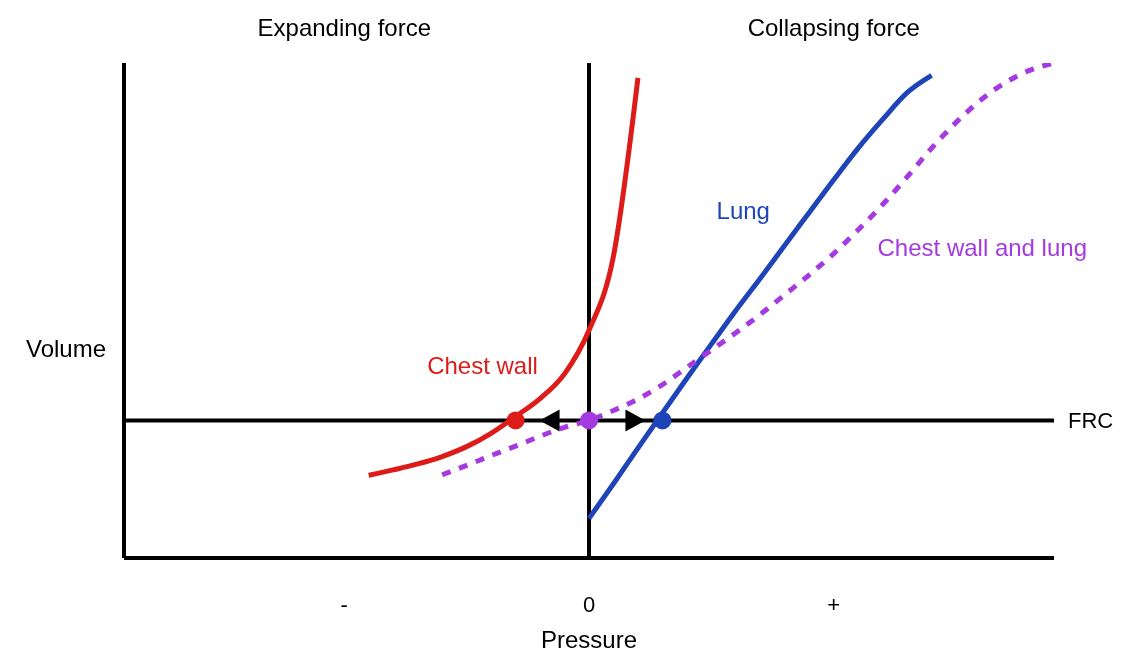 The height and width of the screenshot is (658, 1122). Describe the element at coordinates (1091, 421) in the screenshot. I see `ref-line-label: FRC` at that location.